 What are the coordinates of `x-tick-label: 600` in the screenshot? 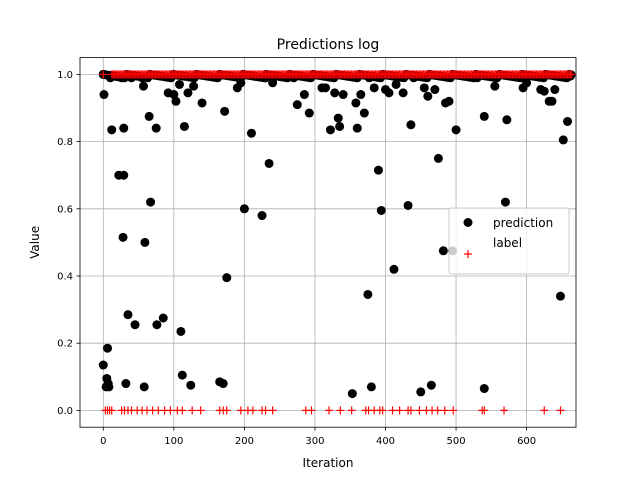 It's located at (526, 441).